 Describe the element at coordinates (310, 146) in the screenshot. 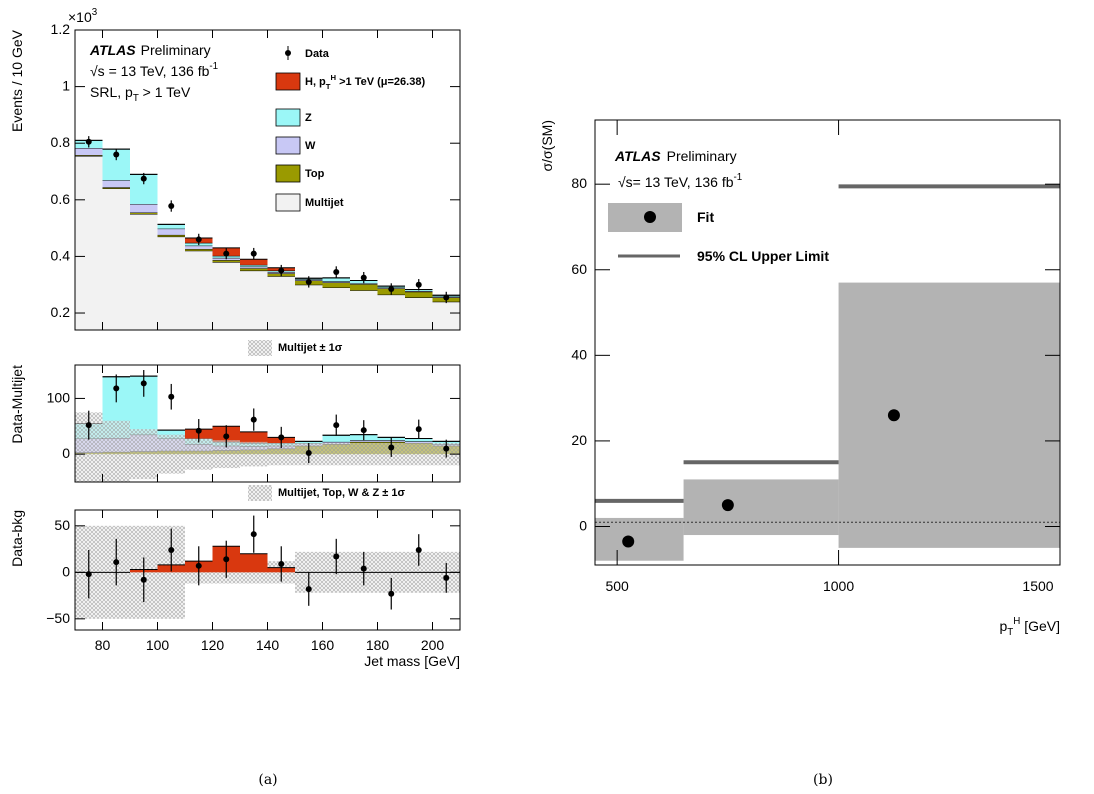

I see `legend-label: W` at that location.